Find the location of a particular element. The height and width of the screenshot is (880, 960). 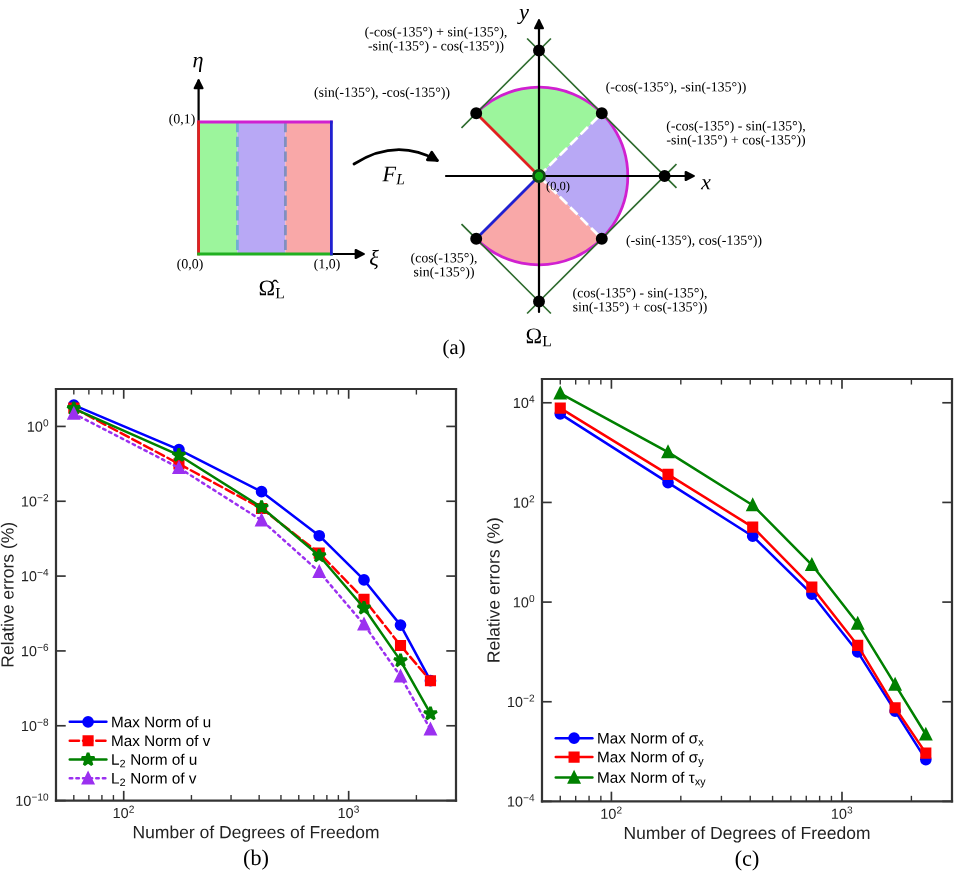

text: (a) is located at coordinates (454, 349).